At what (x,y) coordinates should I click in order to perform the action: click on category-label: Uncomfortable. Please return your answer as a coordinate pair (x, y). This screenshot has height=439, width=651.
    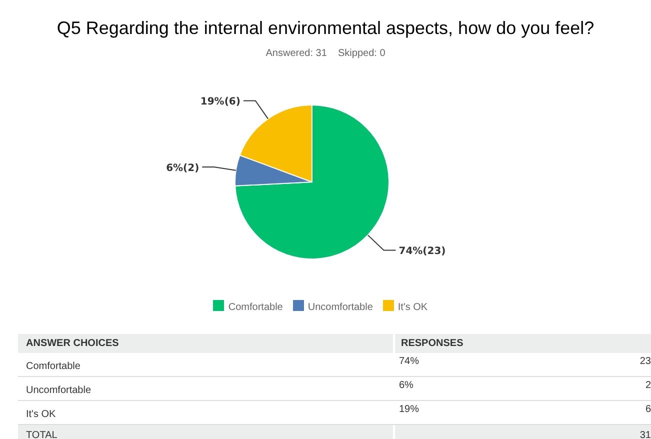
    Looking at the image, I should click on (59, 390).